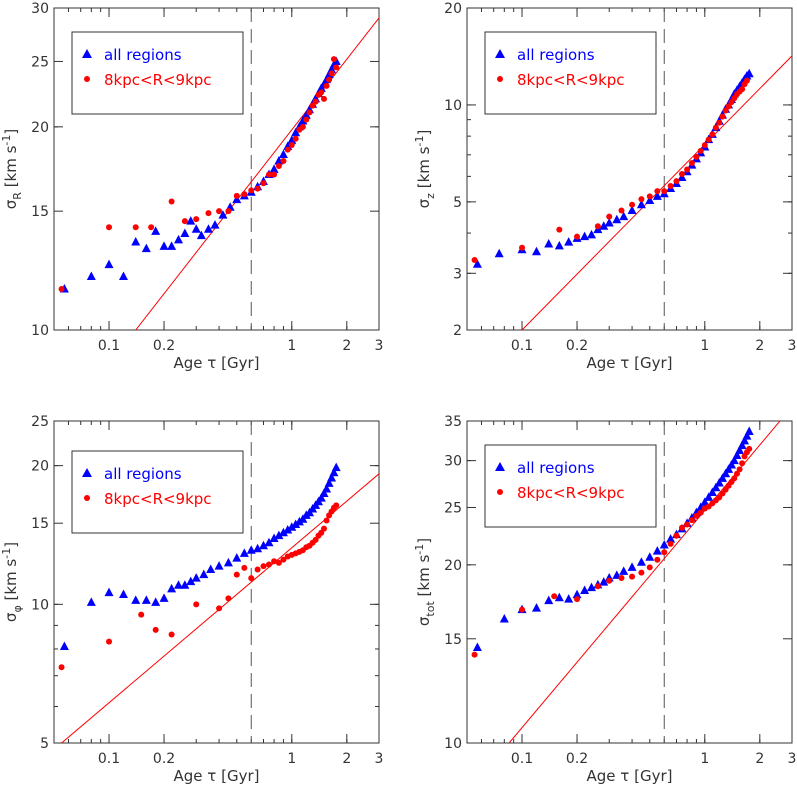 This screenshot has height=788, width=797. Describe the element at coordinates (522, 346) in the screenshot. I see `x-tick-label: 0.1` at that location.